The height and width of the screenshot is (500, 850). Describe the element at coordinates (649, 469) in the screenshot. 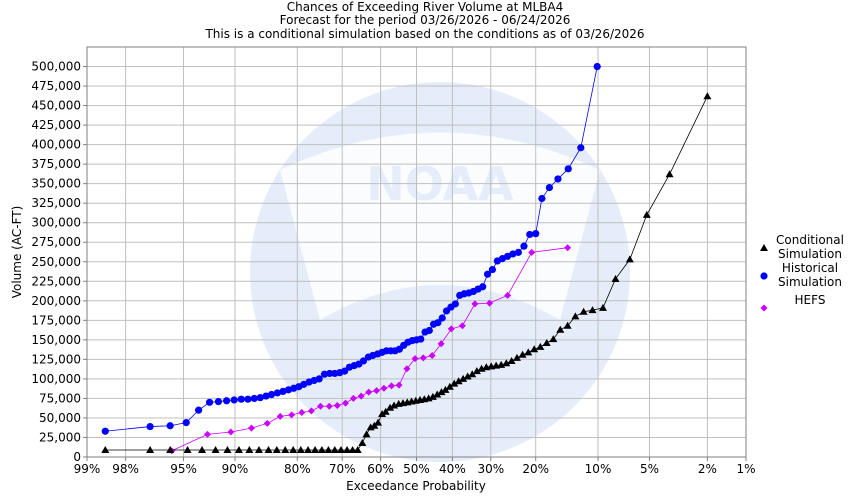

I see `x-tick-label: 5%` at that location.